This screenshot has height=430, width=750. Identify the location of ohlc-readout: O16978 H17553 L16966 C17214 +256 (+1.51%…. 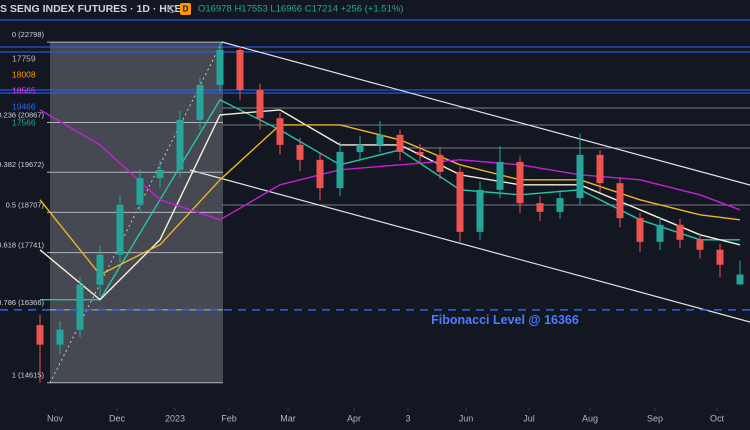
(300, 9).